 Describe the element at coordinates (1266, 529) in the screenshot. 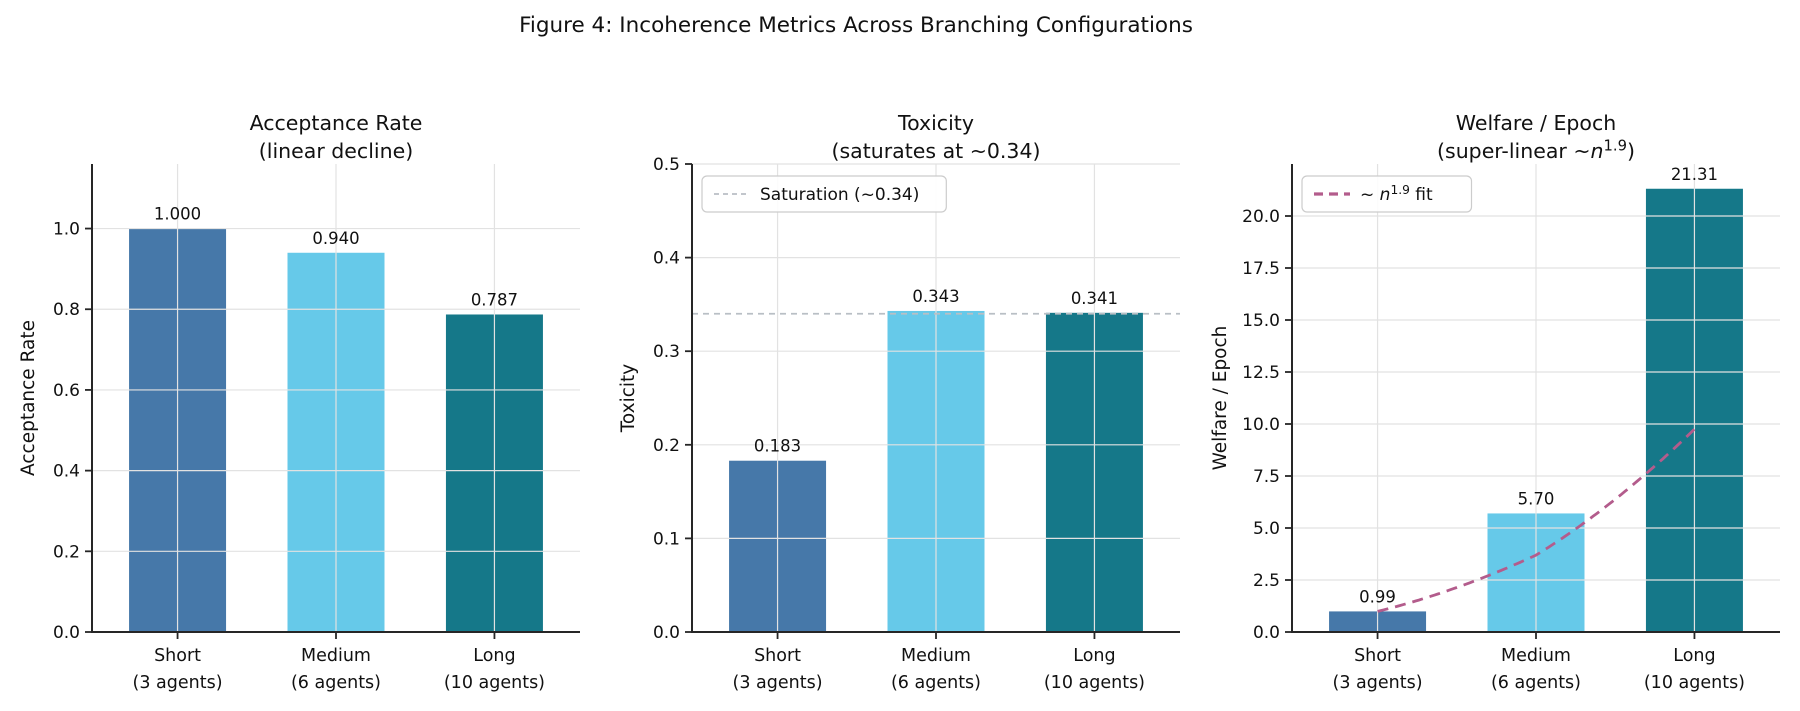

I see `y-tick-label: 5.0` at that location.